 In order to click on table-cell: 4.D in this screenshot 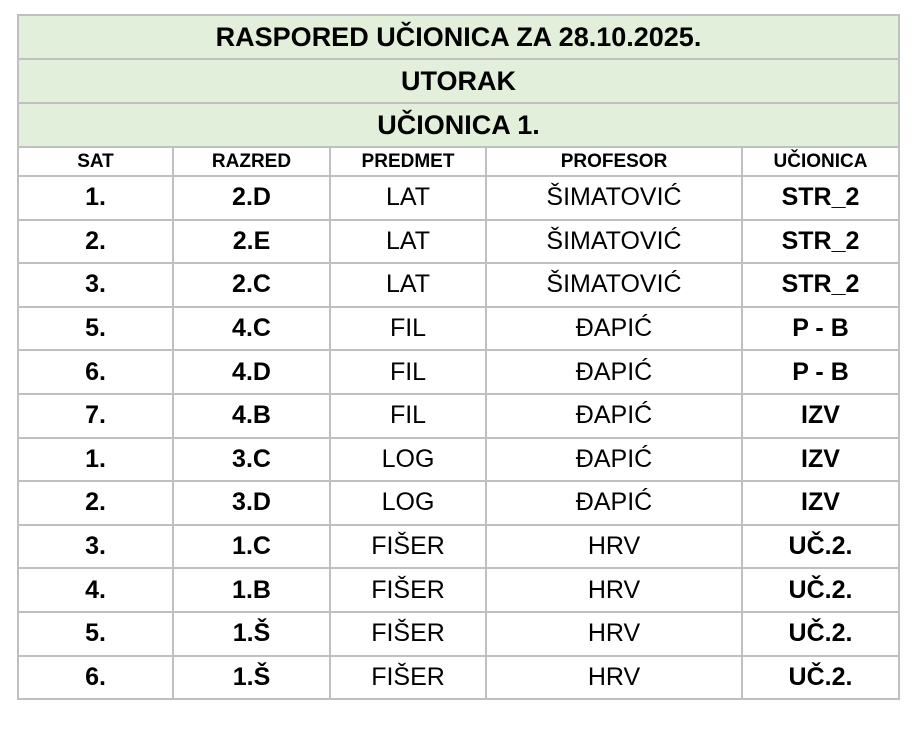, I will do `click(251, 372)`.